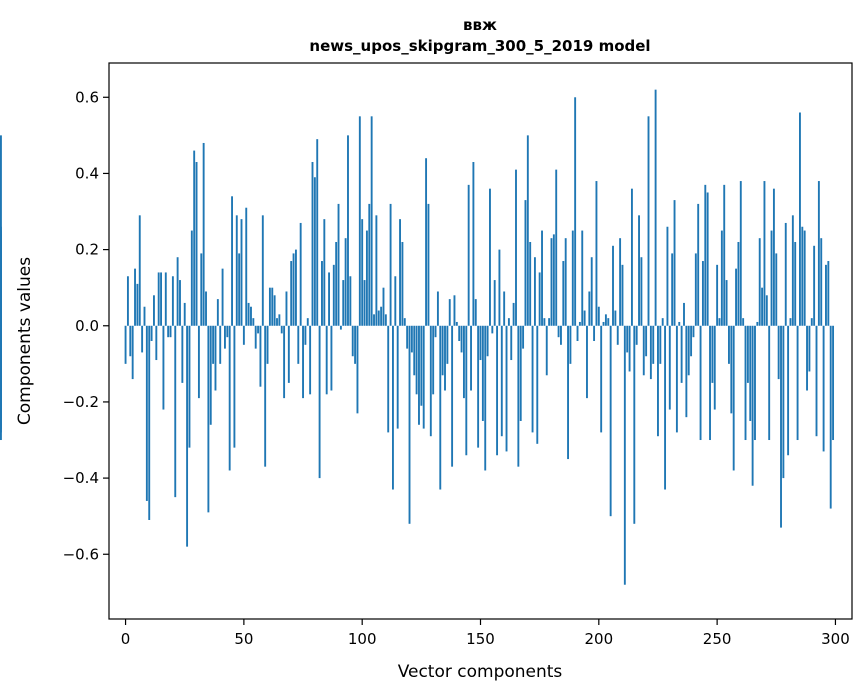 The width and height of the screenshot is (867, 696). What do you see at coordinates (362, 639) in the screenshot?
I see `x-tick-label: 100` at bounding box center [362, 639].